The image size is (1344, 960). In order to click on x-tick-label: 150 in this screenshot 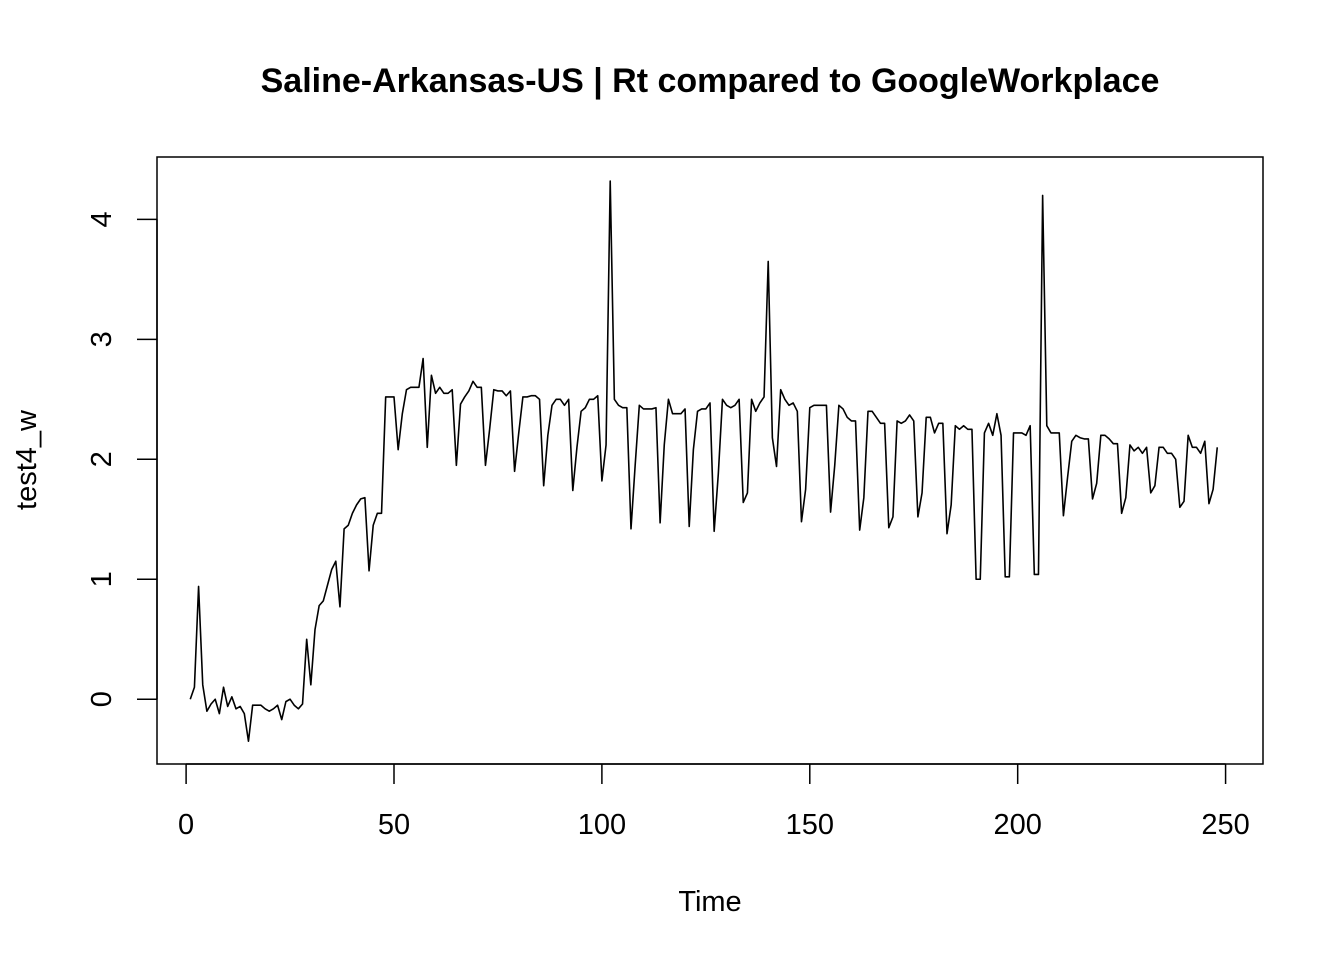, I will do `click(810, 825)`.